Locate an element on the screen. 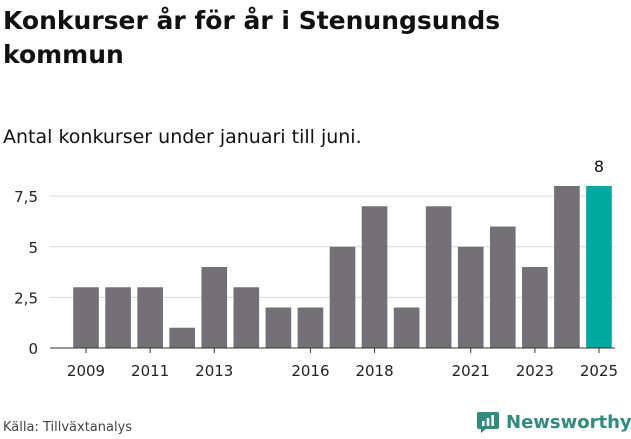 The height and width of the screenshot is (439, 631). bar-2021 is located at coordinates (470, 297).